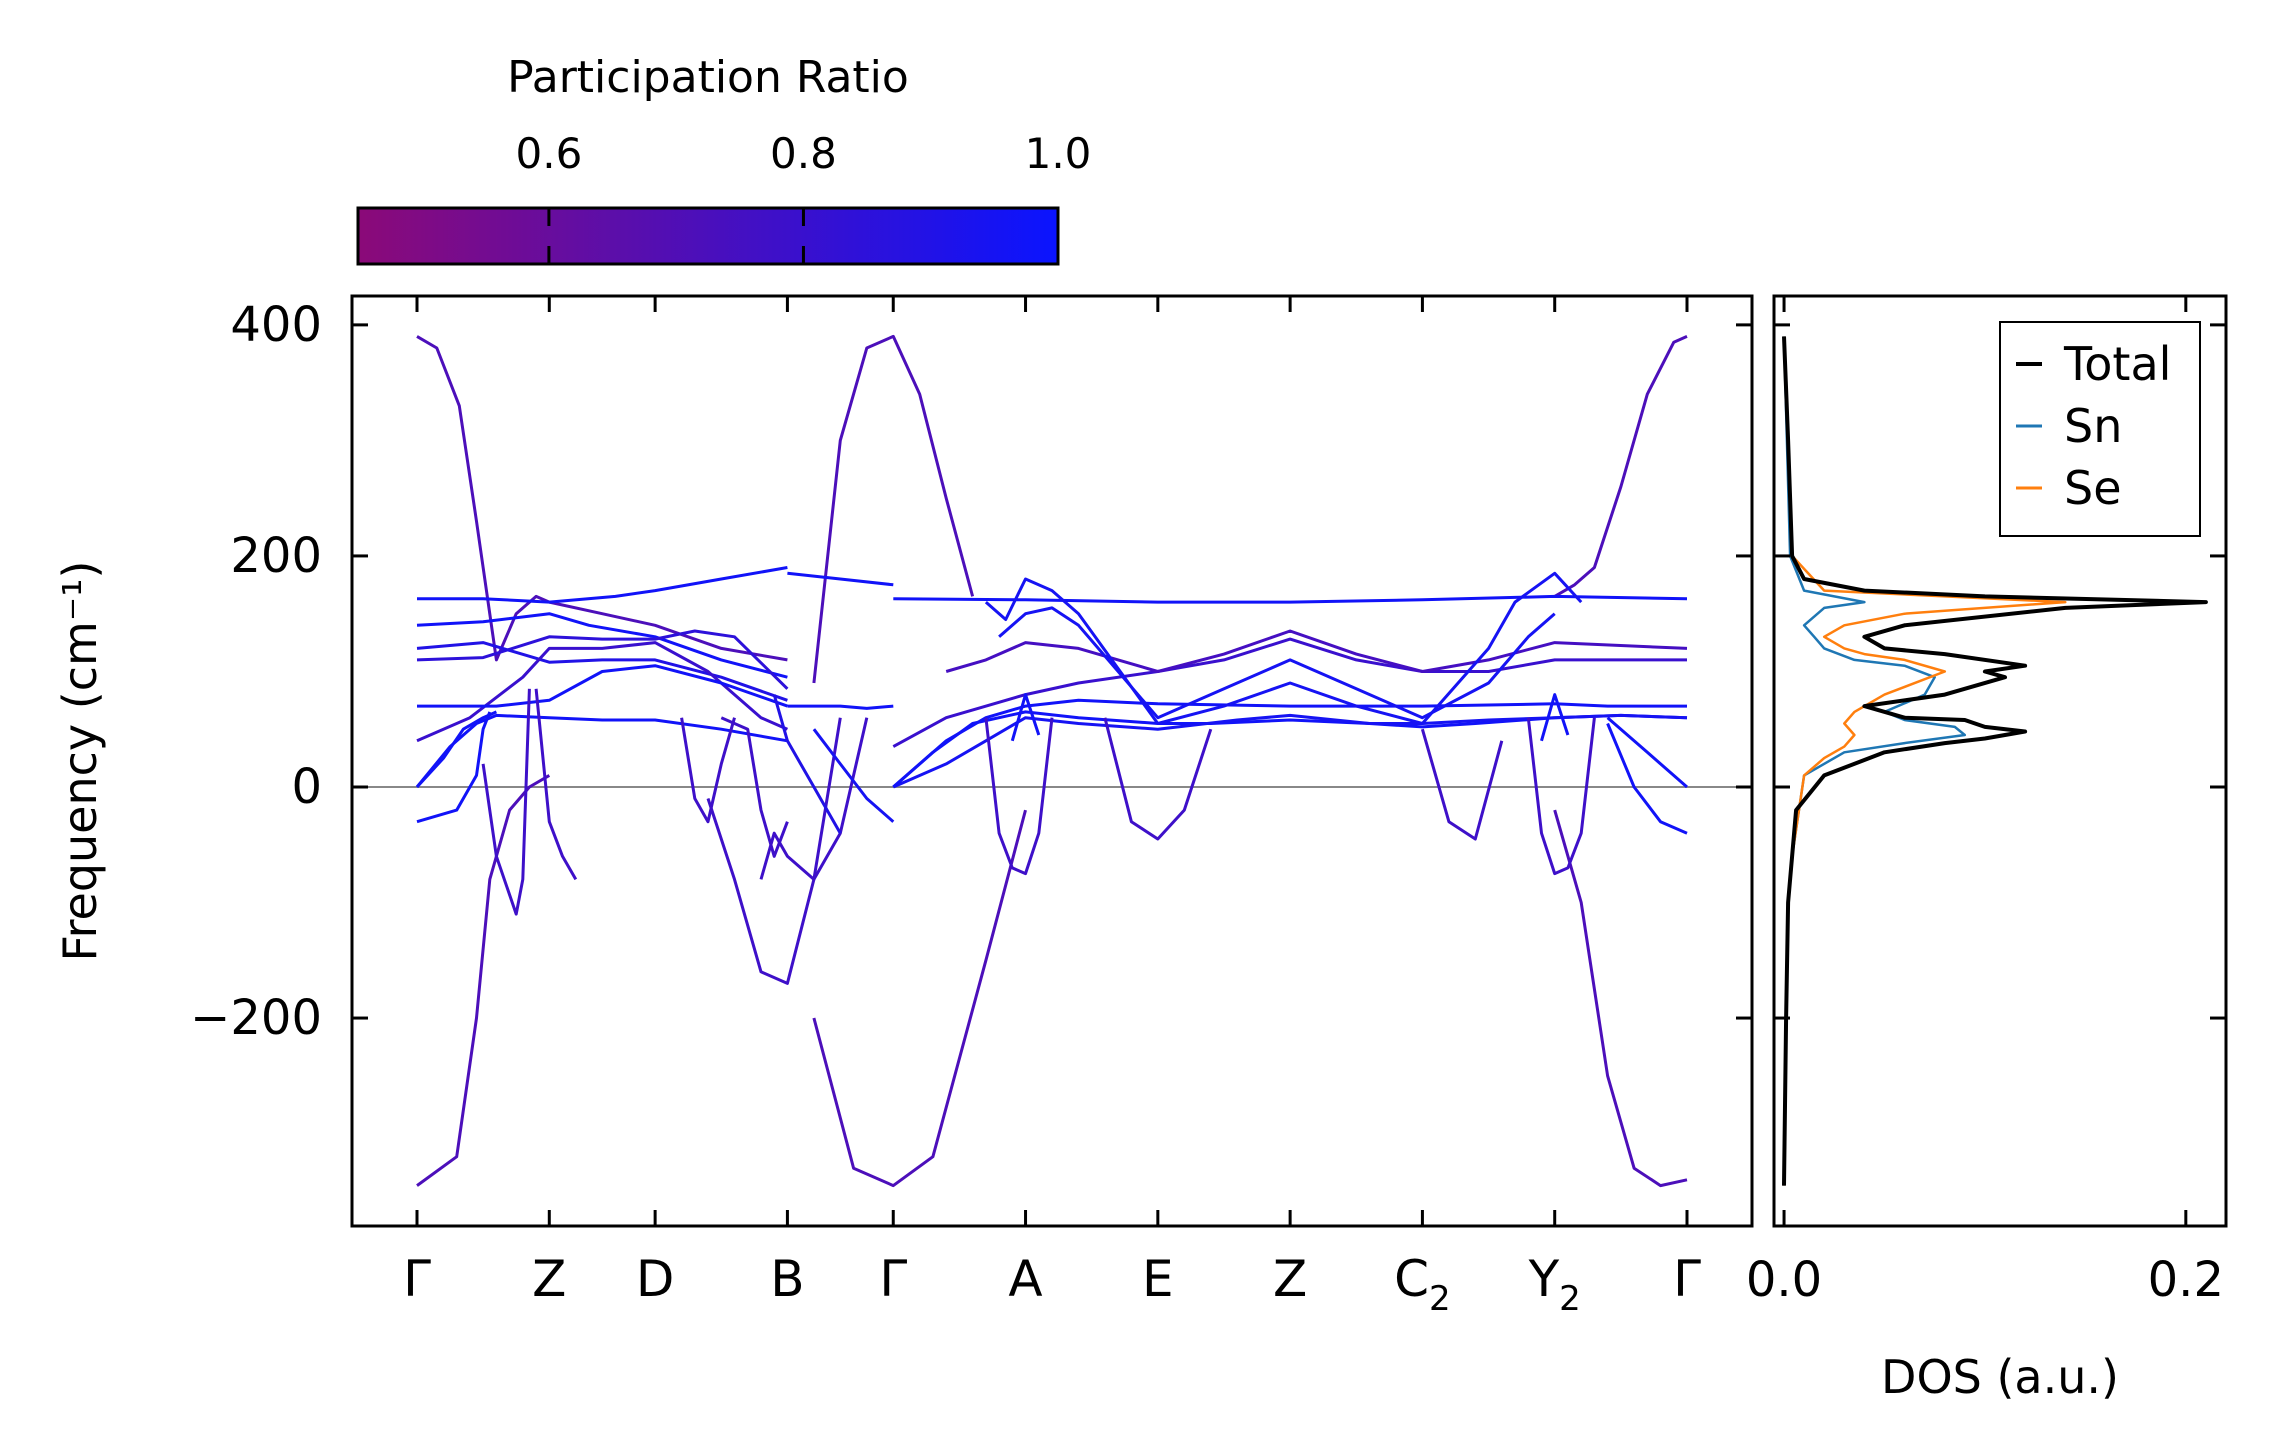 The width and height of the screenshot is (2271, 1455). What do you see at coordinates (1158, 1279) in the screenshot?
I see `high-symmetry-label: E` at bounding box center [1158, 1279].